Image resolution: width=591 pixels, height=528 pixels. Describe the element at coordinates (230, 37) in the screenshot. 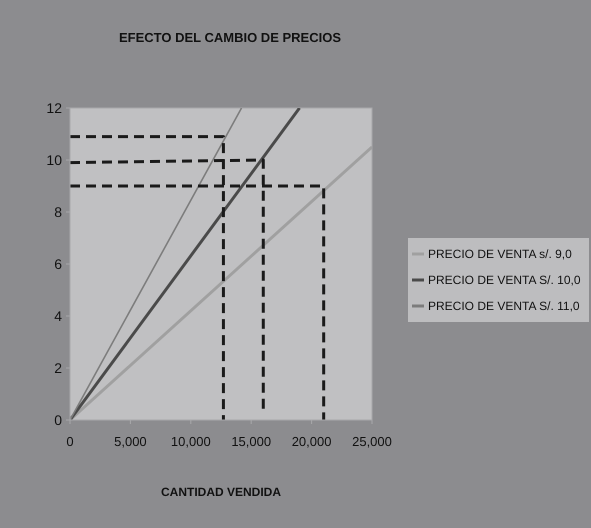

I see `chart-title: EFECTO DEL CAMBIO DE PRECIOS` at that location.